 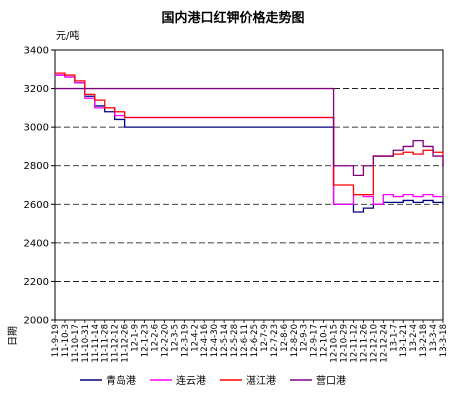 What do you see at coordinates (225, 340) in the screenshot?
I see `x-tick-label: 12-5-14` at bounding box center [225, 340].